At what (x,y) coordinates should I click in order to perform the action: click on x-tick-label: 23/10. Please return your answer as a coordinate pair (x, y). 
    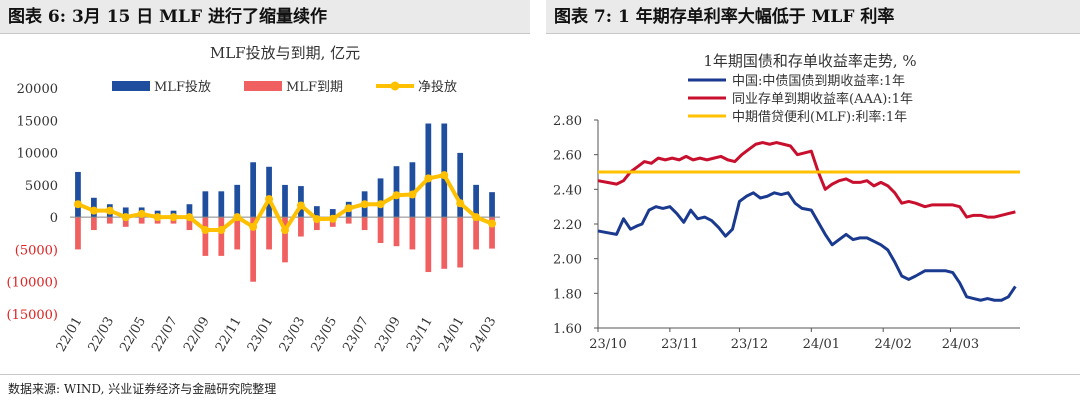
    Looking at the image, I should click on (607, 344).